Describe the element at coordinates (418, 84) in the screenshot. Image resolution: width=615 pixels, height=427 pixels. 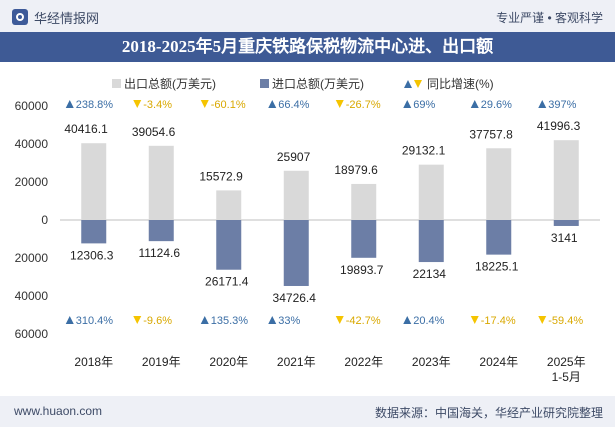
I see `legend-growth-down-icon` at that location.